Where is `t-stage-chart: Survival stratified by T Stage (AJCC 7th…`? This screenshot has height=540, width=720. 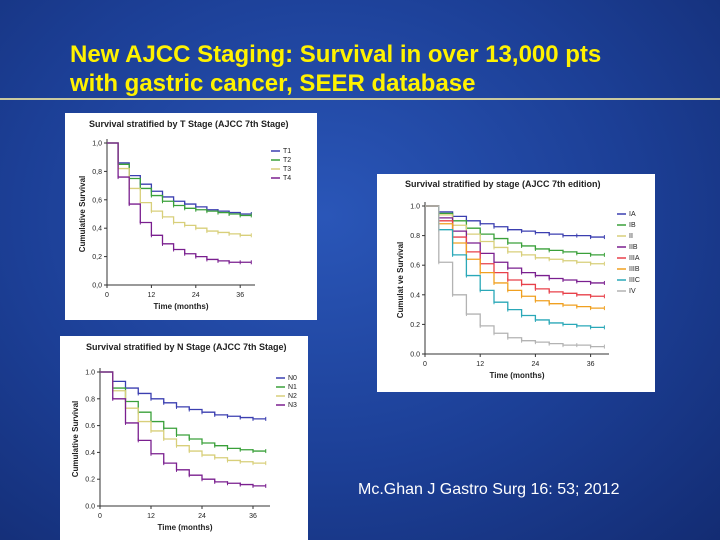 t-stage-chart: Survival stratified by T Stage (AJCC 7th… is located at coordinates (184, 215).